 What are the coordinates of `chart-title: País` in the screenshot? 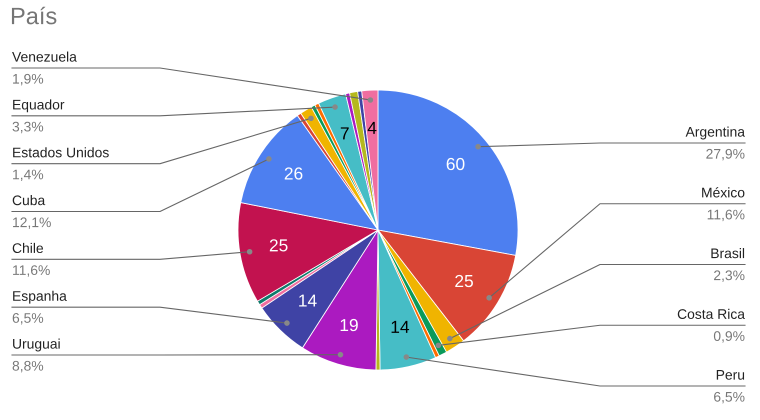 It's located at (34, 15).